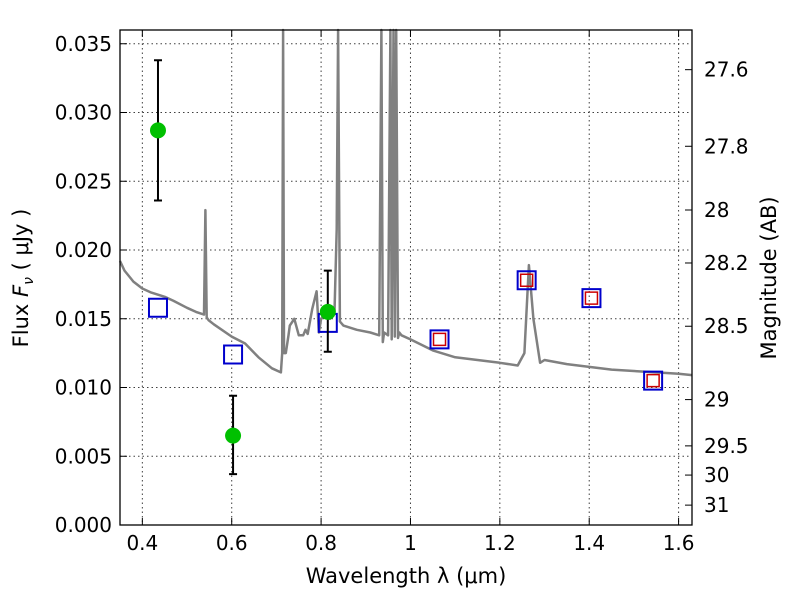 The height and width of the screenshot is (600, 800). Describe the element at coordinates (589, 543) in the screenshot. I see `x-tick-label: 1.4` at that location.